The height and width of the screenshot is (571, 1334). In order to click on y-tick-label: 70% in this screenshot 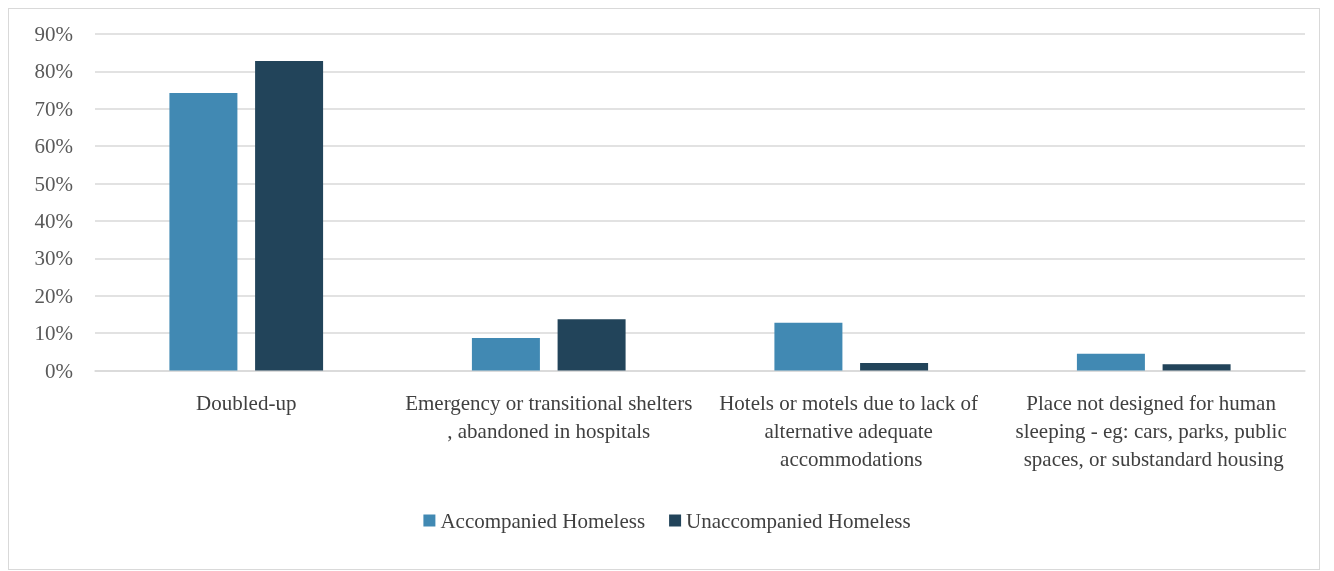, I will do `click(53, 108)`.